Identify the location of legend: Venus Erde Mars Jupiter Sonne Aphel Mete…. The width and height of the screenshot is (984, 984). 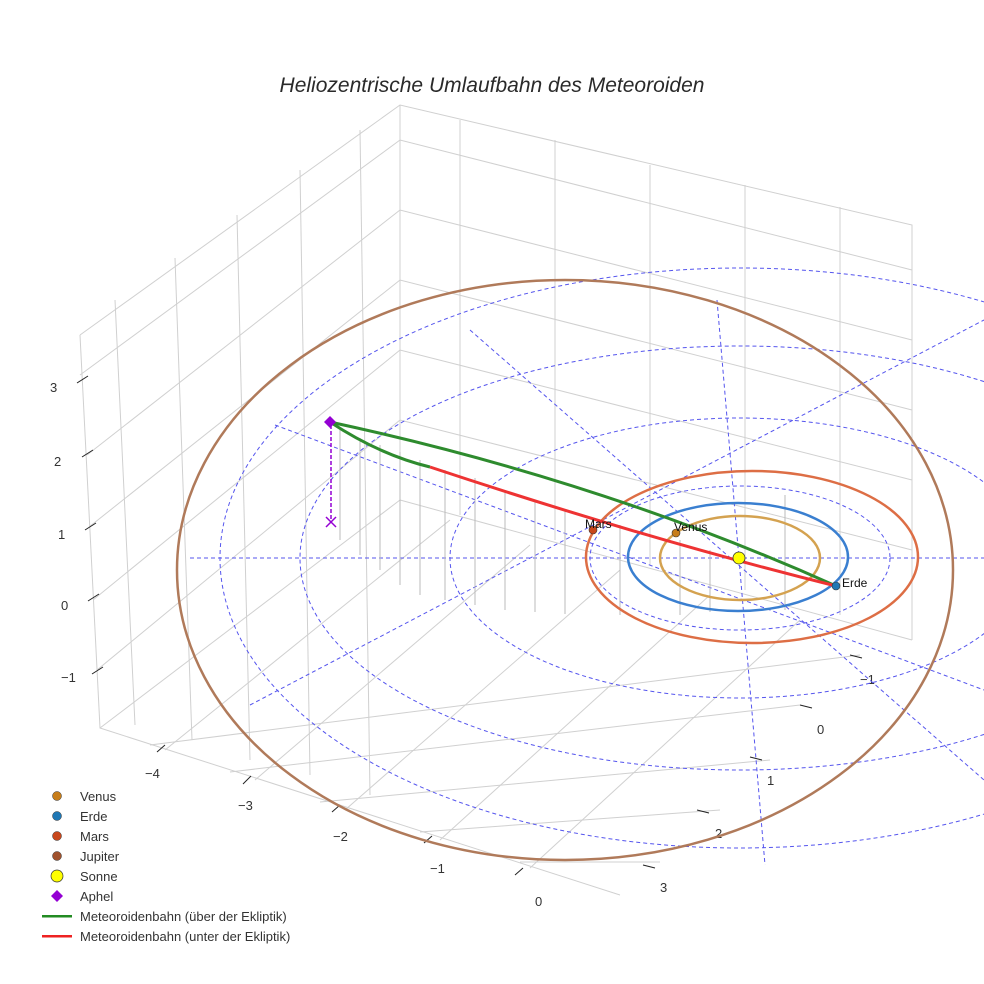
(165, 866).